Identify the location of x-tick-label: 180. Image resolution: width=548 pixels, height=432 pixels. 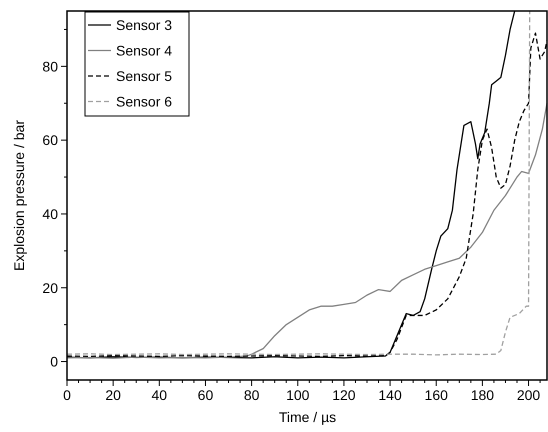
(482, 395).